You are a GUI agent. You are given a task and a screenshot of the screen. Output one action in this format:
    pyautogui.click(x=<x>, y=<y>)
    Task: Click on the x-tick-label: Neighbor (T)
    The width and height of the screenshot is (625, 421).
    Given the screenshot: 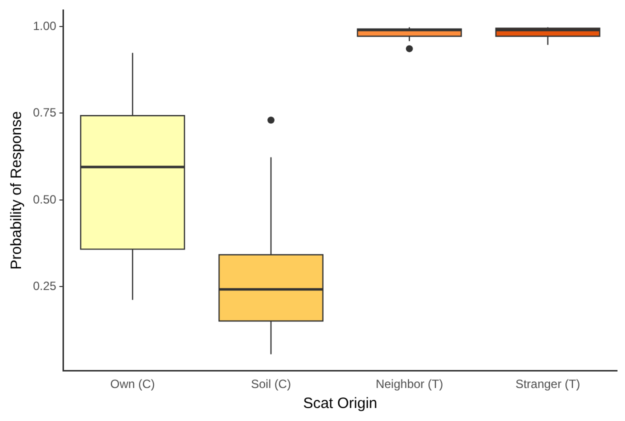 What is the action you would take?
    pyautogui.click(x=410, y=384)
    